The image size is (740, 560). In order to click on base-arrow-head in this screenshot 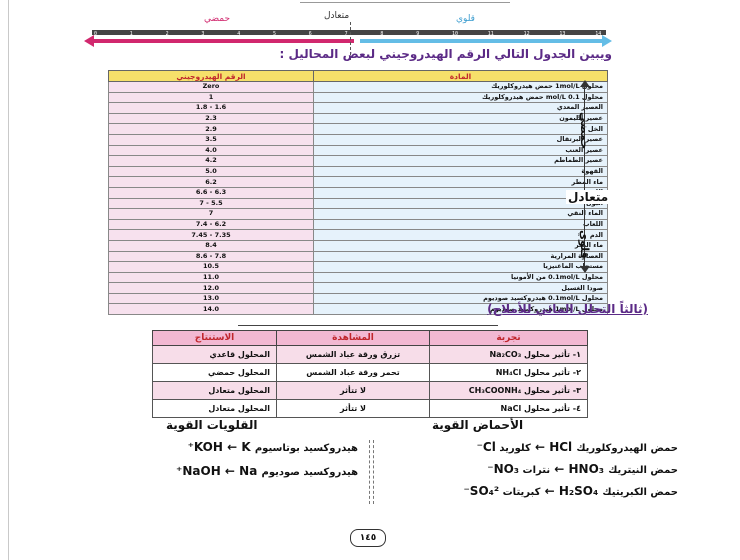, I will do `click(607, 41)`.